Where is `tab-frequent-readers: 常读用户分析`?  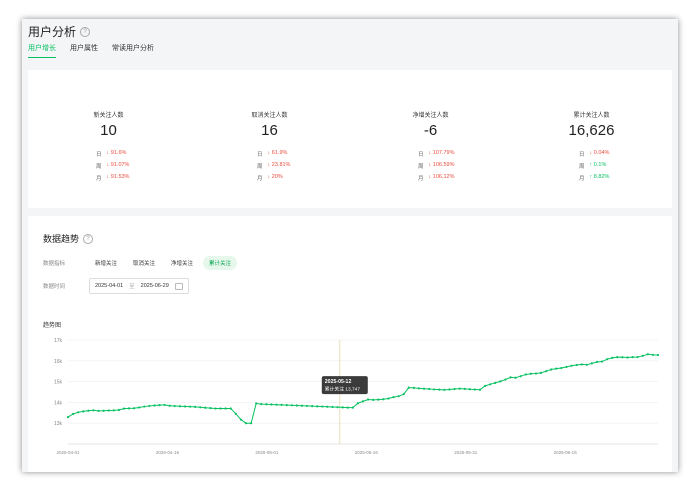 tab-frequent-readers: 常读用户分析 is located at coordinates (133, 48).